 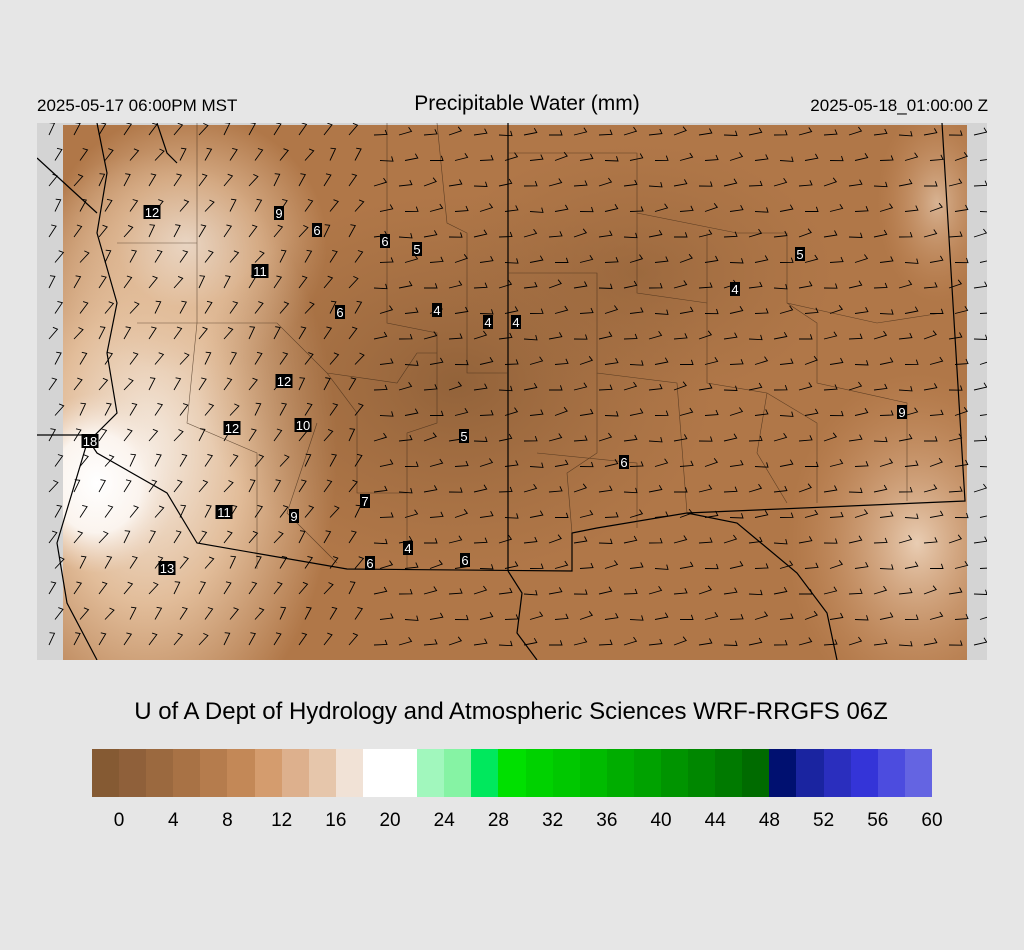 I want to click on station-value-label: 13, so click(x=167, y=568).